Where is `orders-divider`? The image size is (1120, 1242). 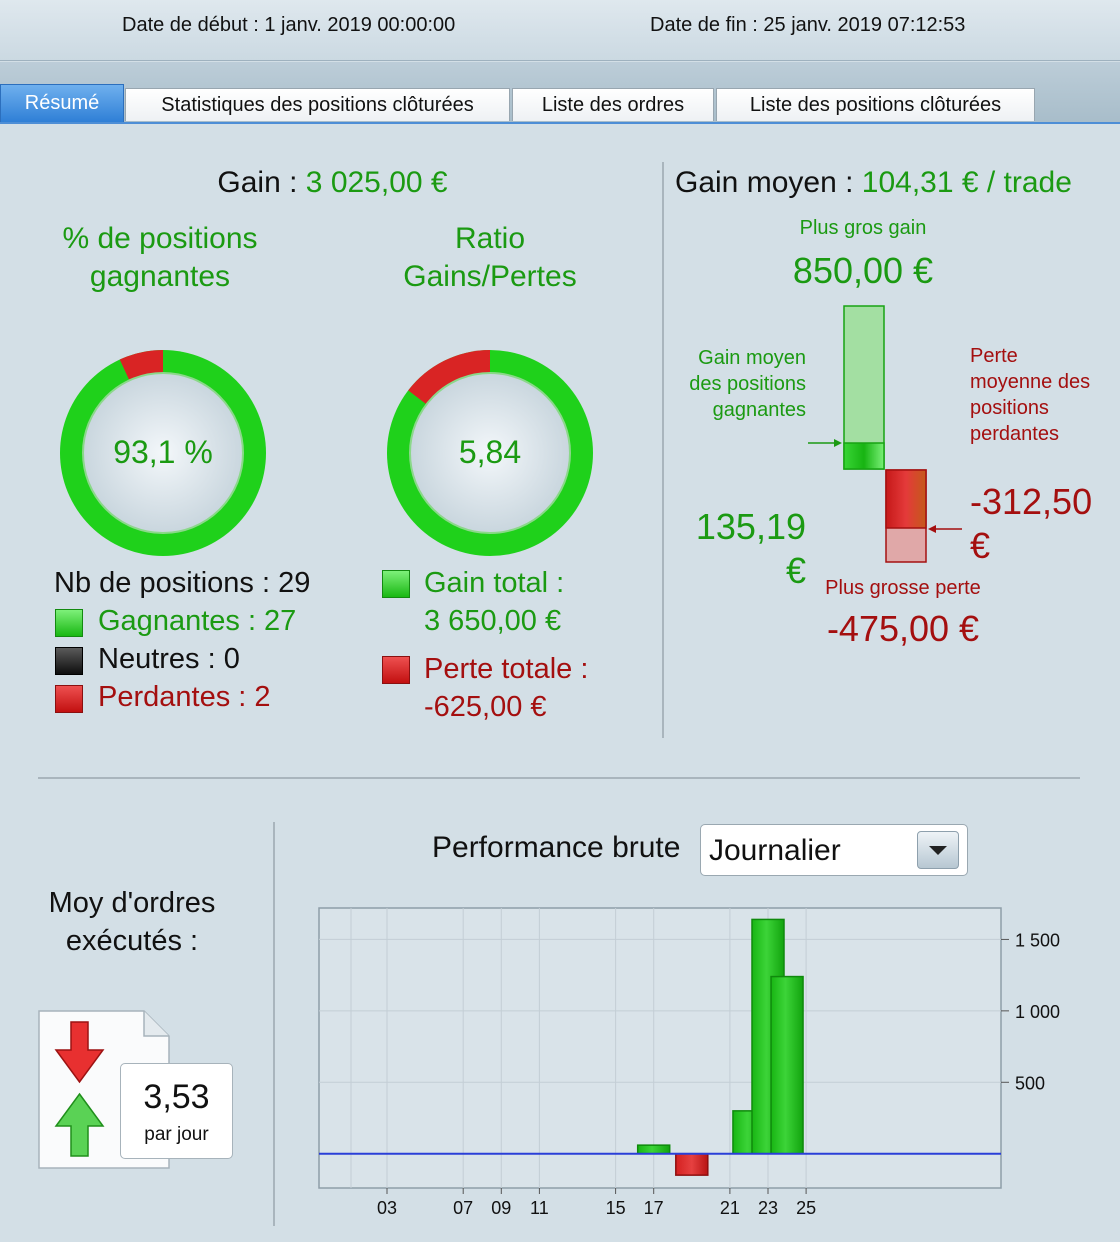
orders-divider is located at coordinates (274, 1024).